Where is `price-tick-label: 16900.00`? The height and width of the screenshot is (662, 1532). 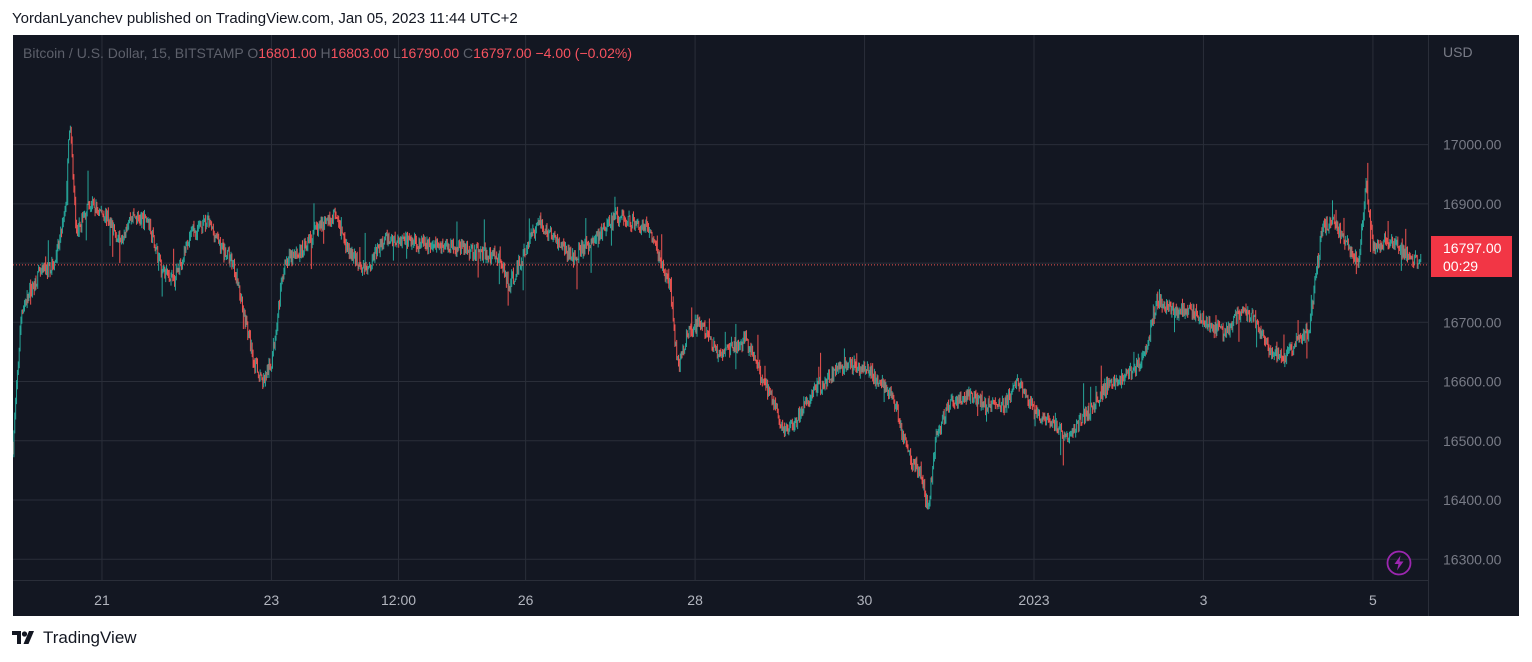
price-tick-label: 16900.00 is located at coordinates (1472, 204).